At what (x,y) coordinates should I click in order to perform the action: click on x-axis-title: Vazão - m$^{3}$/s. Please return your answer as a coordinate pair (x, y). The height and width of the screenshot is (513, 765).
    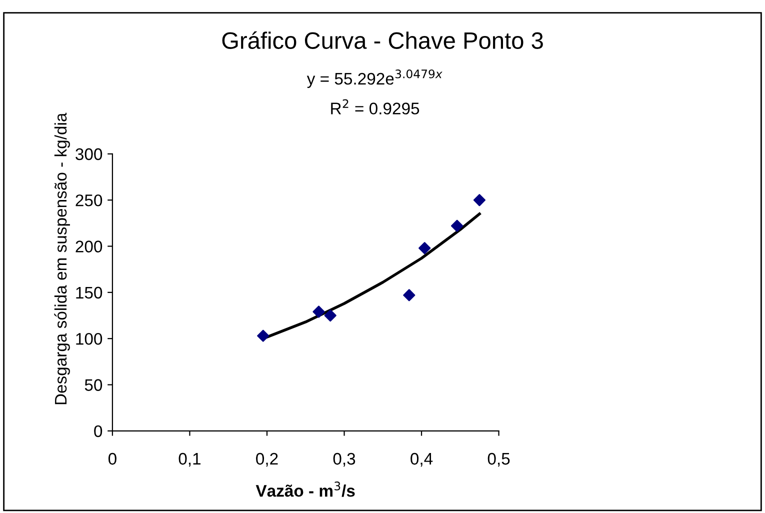
    Looking at the image, I should click on (305, 489).